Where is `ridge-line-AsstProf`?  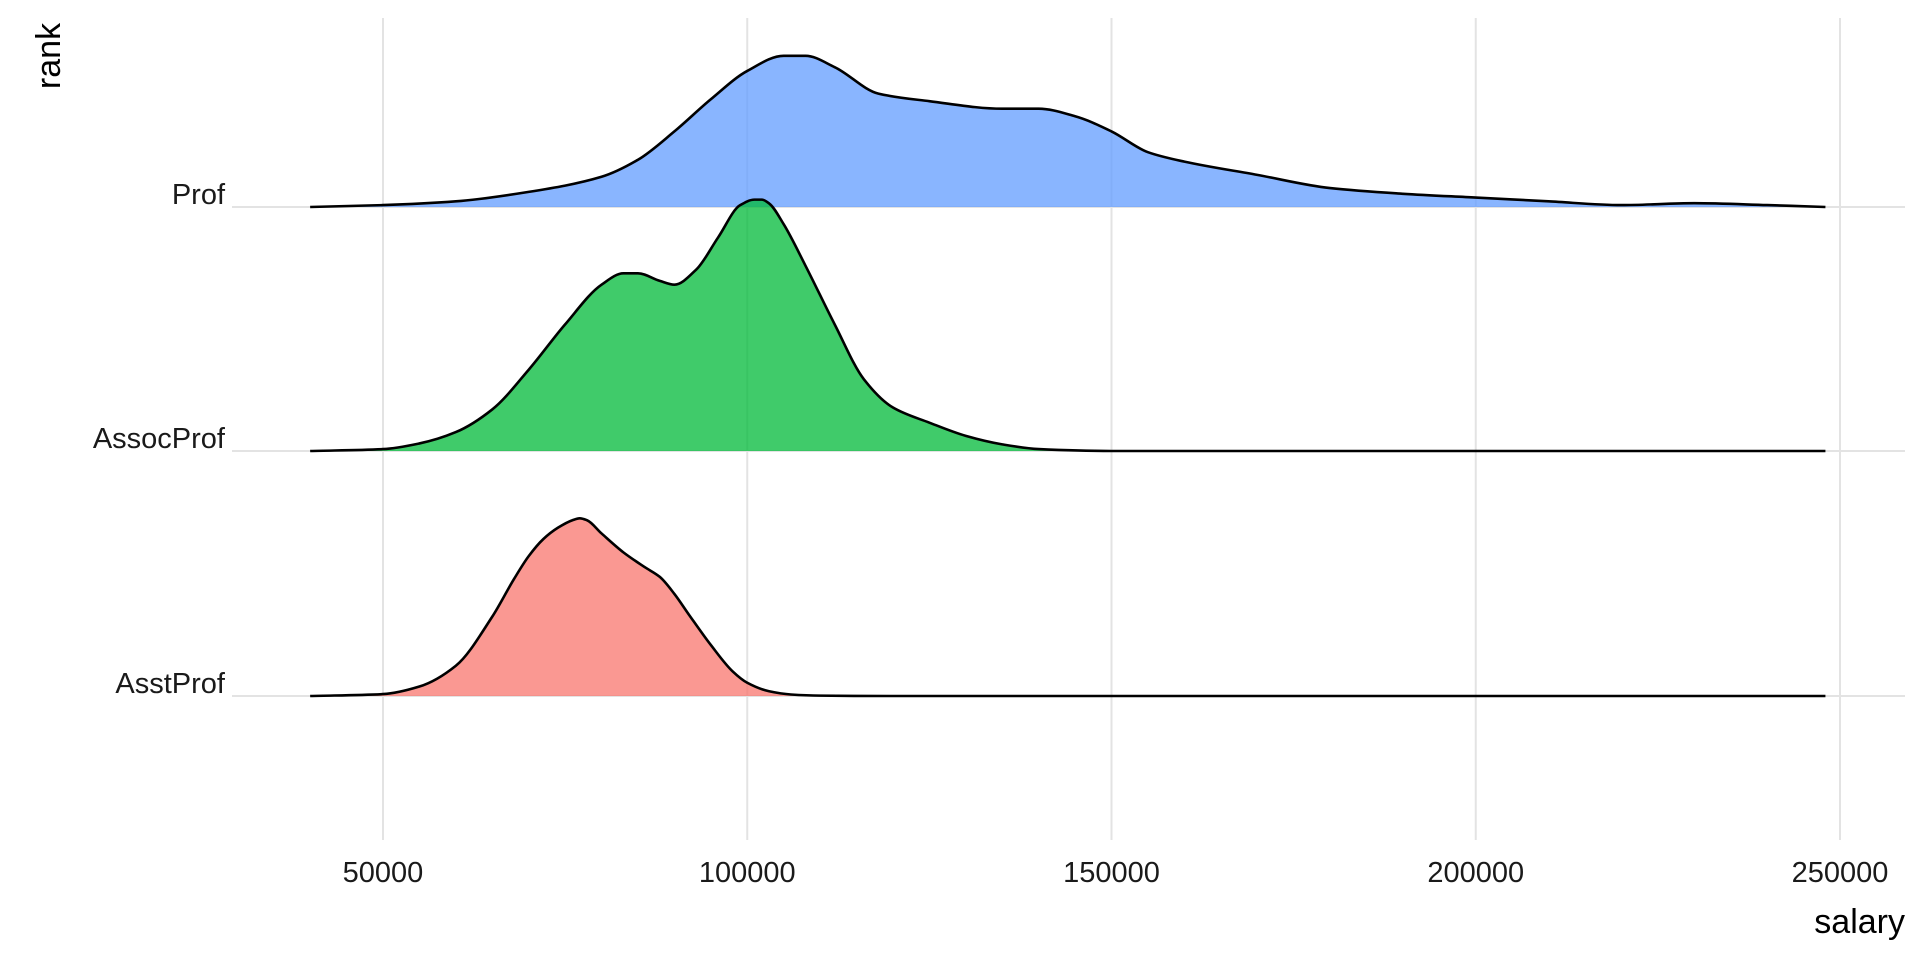 ridge-line-AsstProf is located at coordinates (1068, 607).